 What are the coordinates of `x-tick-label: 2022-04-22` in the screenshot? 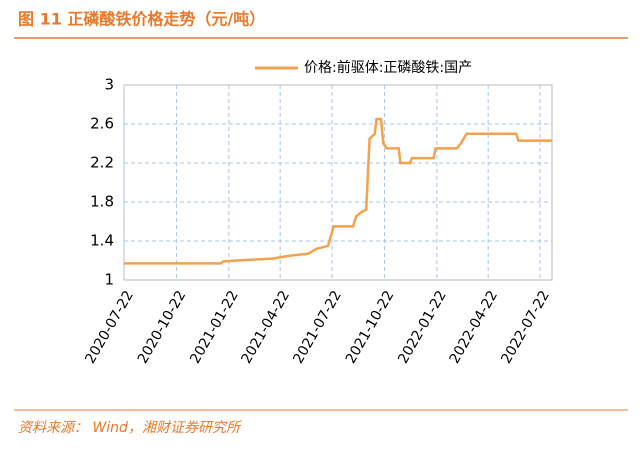 It's located at (474, 327).